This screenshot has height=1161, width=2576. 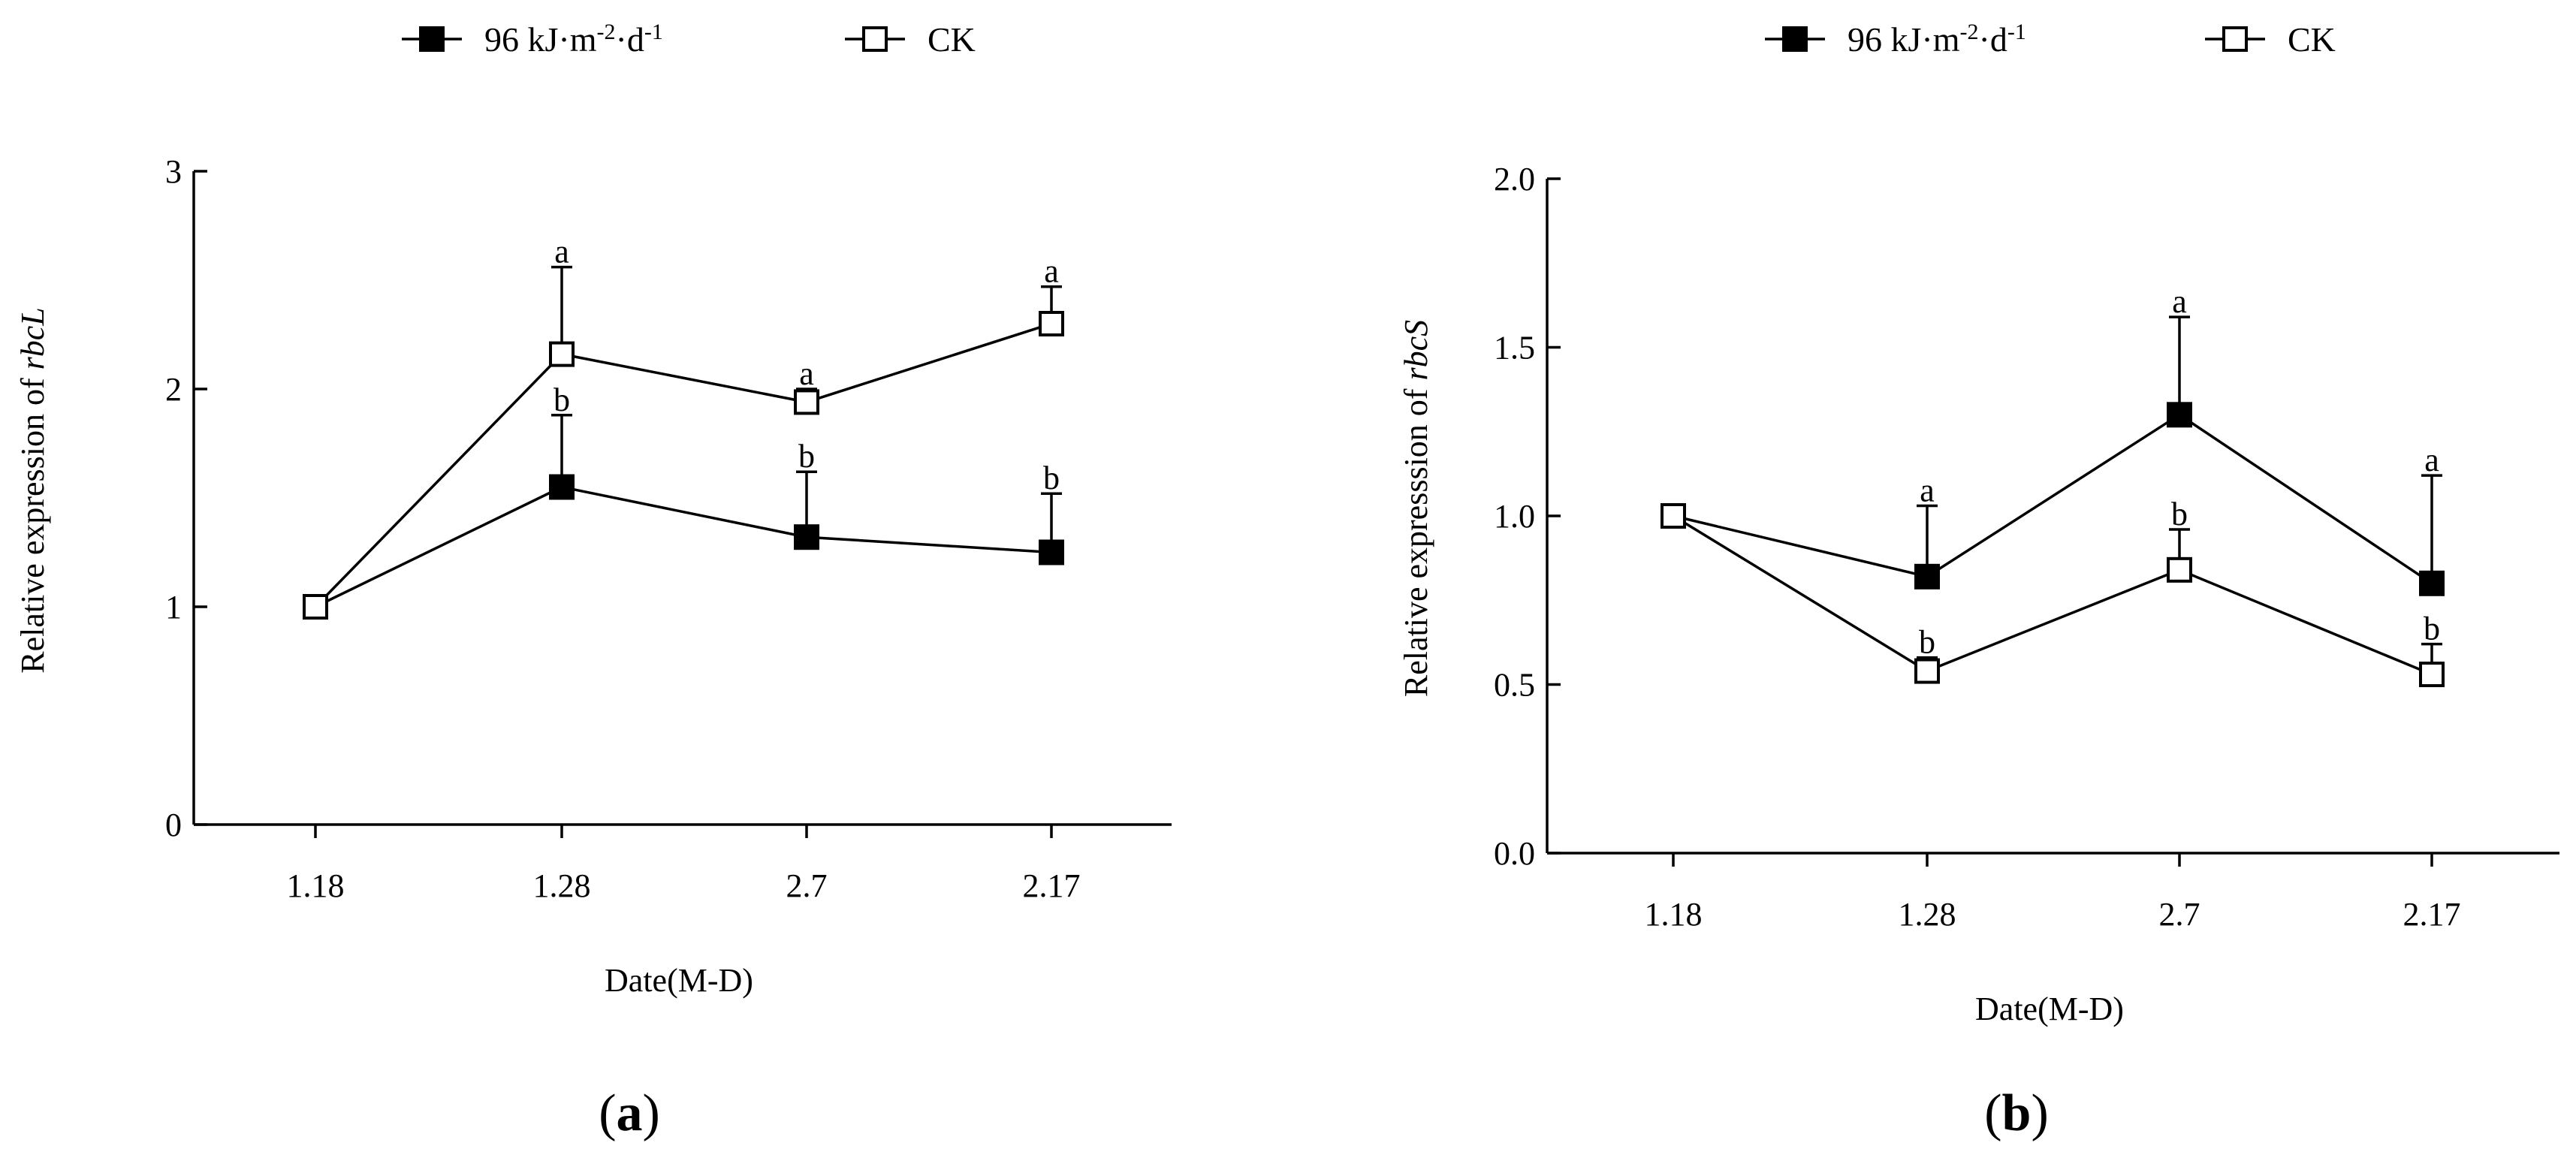 What do you see at coordinates (1514, 179) in the screenshot?
I see `y-tick-label: 2.0` at bounding box center [1514, 179].